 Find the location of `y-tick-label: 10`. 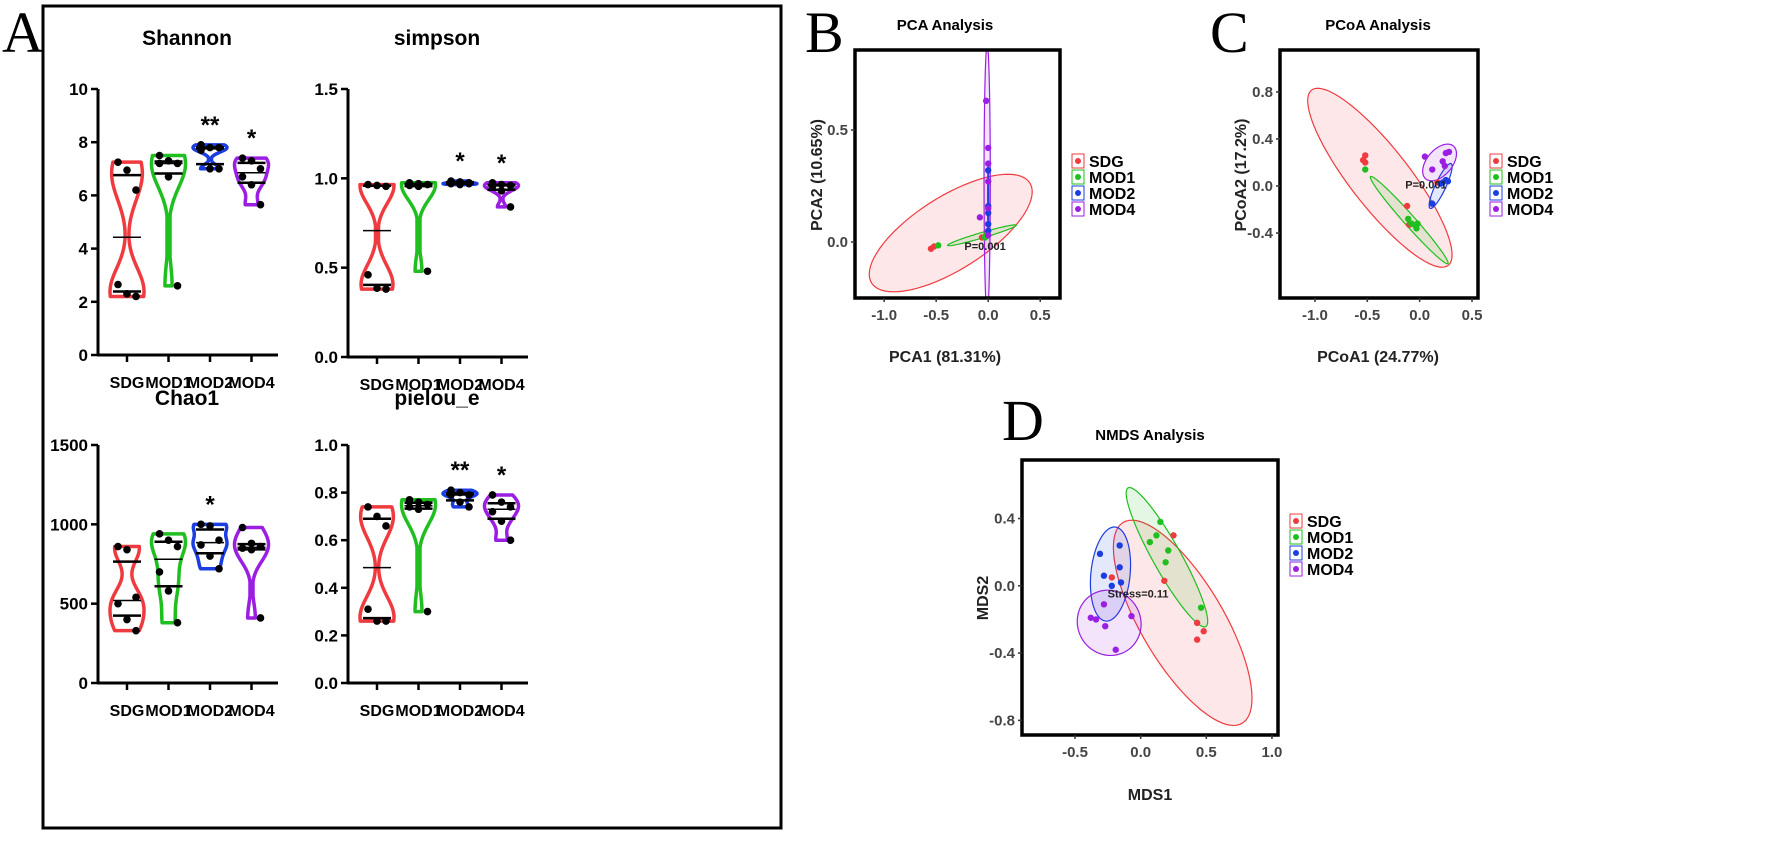

y-tick-label: 10 is located at coordinates (78, 89).